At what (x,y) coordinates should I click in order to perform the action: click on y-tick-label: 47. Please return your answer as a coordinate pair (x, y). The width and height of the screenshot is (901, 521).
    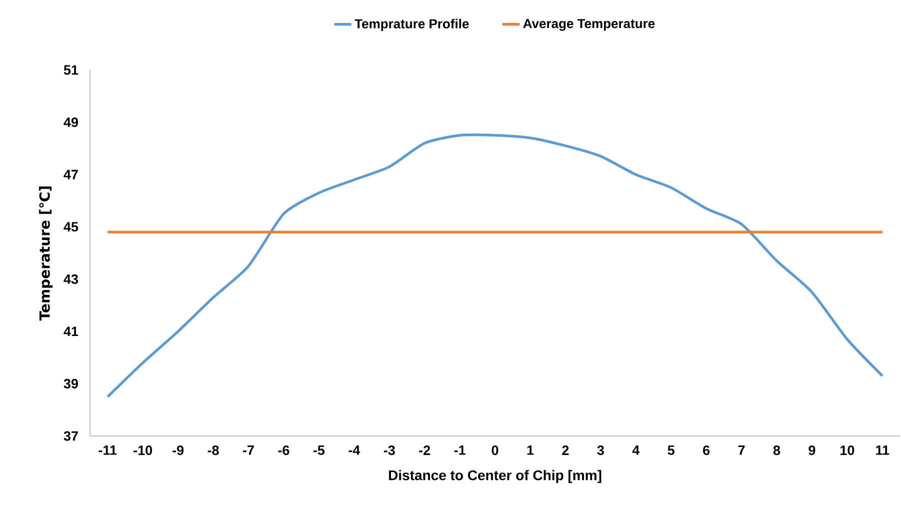
    Looking at the image, I should click on (71, 175).